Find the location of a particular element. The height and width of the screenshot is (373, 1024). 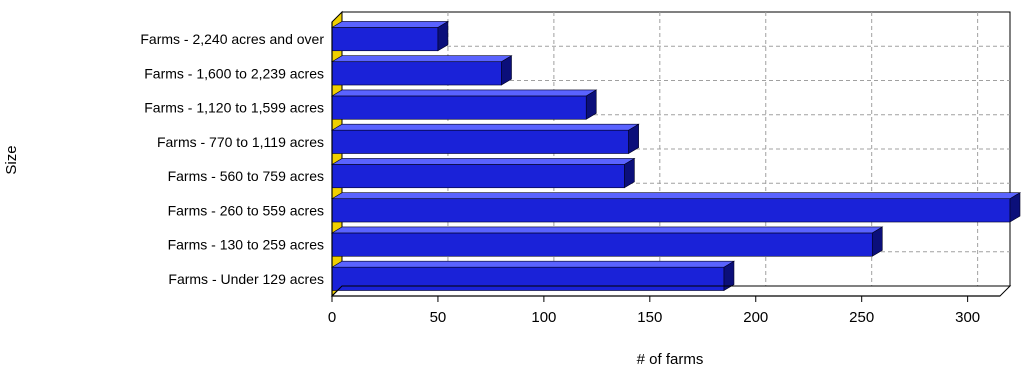

x-tick-label: 300 is located at coordinates (967, 317).